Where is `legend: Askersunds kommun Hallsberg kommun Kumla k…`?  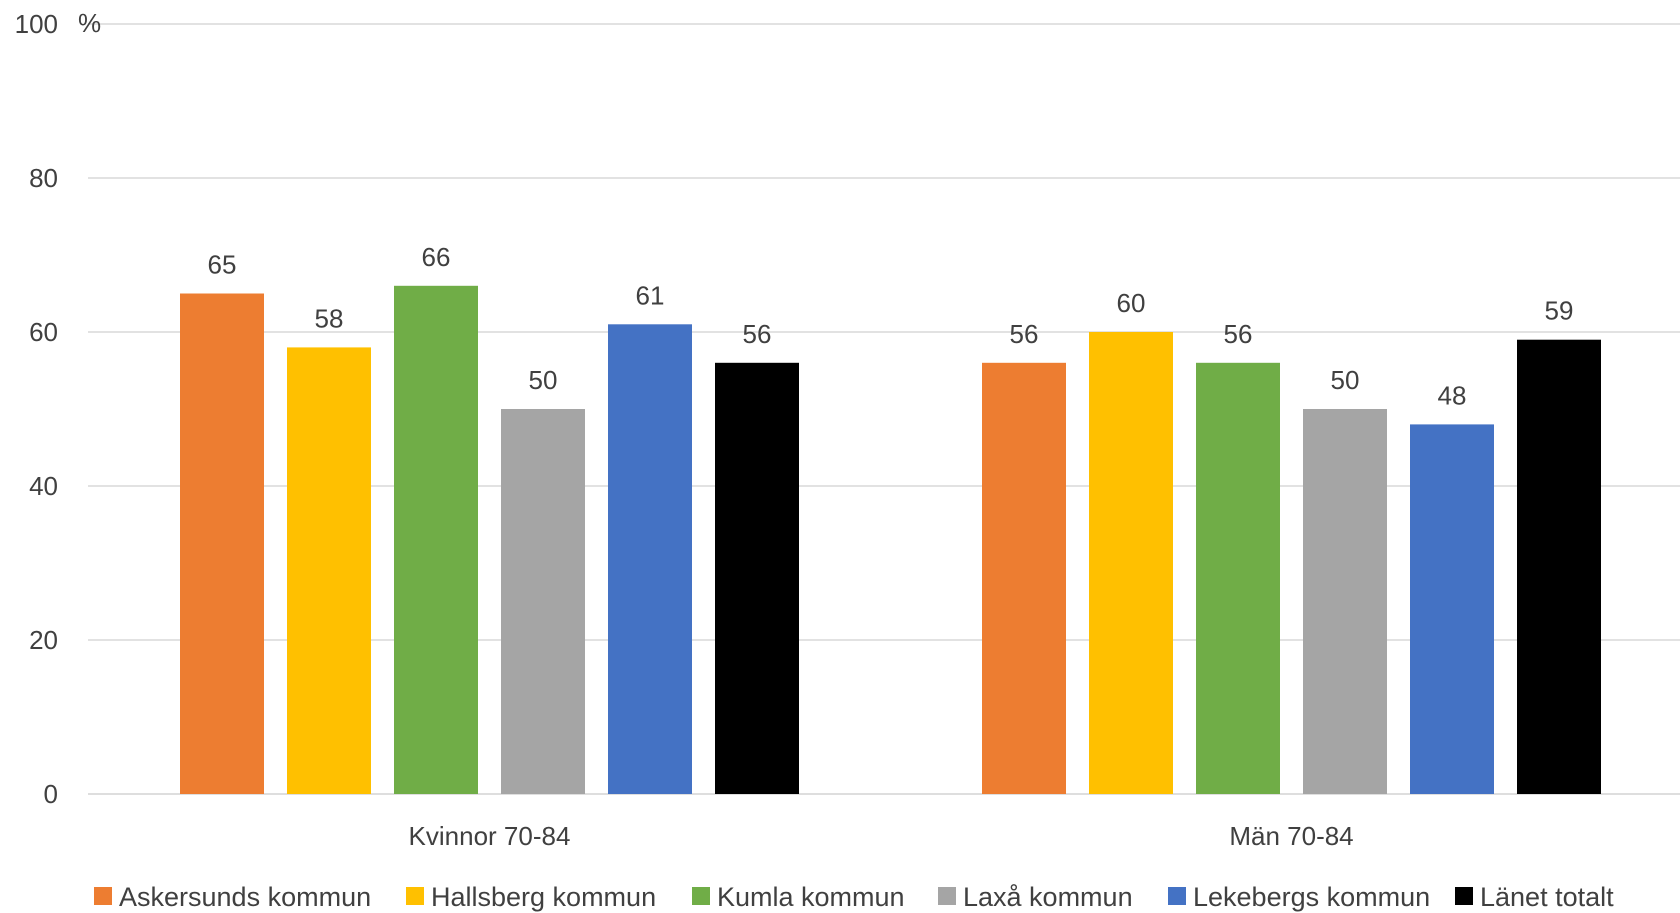 legend: Askersunds kommun Hallsberg kommun Kumla k… is located at coordinates (854, 897).